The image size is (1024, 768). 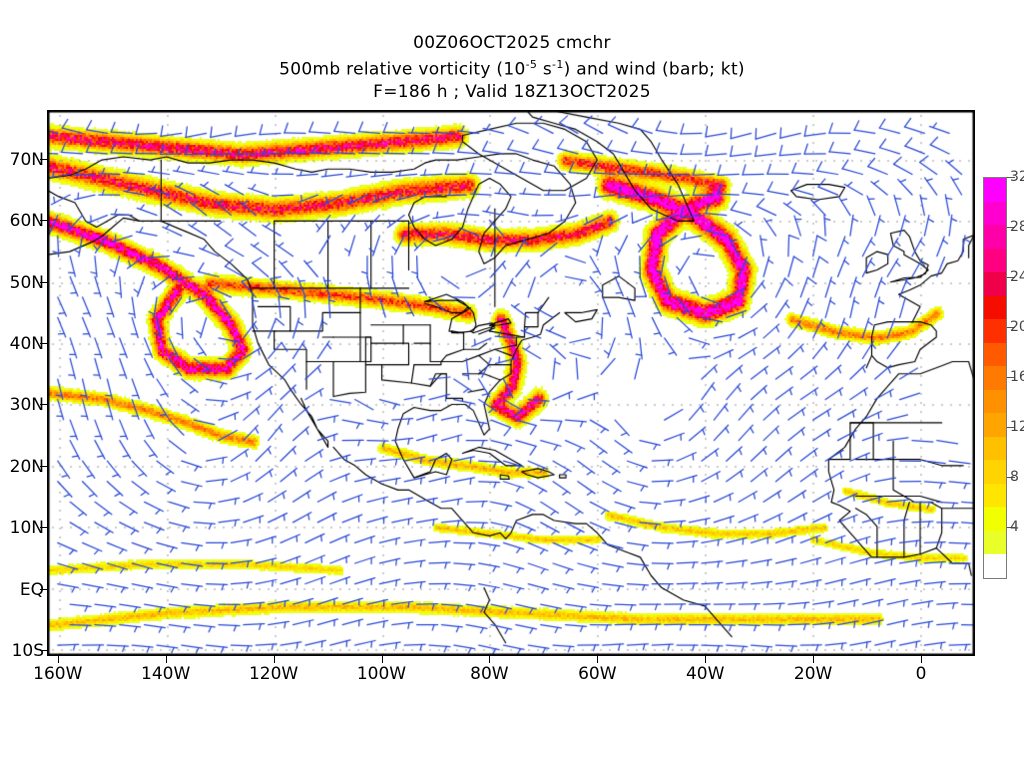 I want to click on latitude-label-20N: 20N, so click(x=26, y=466).